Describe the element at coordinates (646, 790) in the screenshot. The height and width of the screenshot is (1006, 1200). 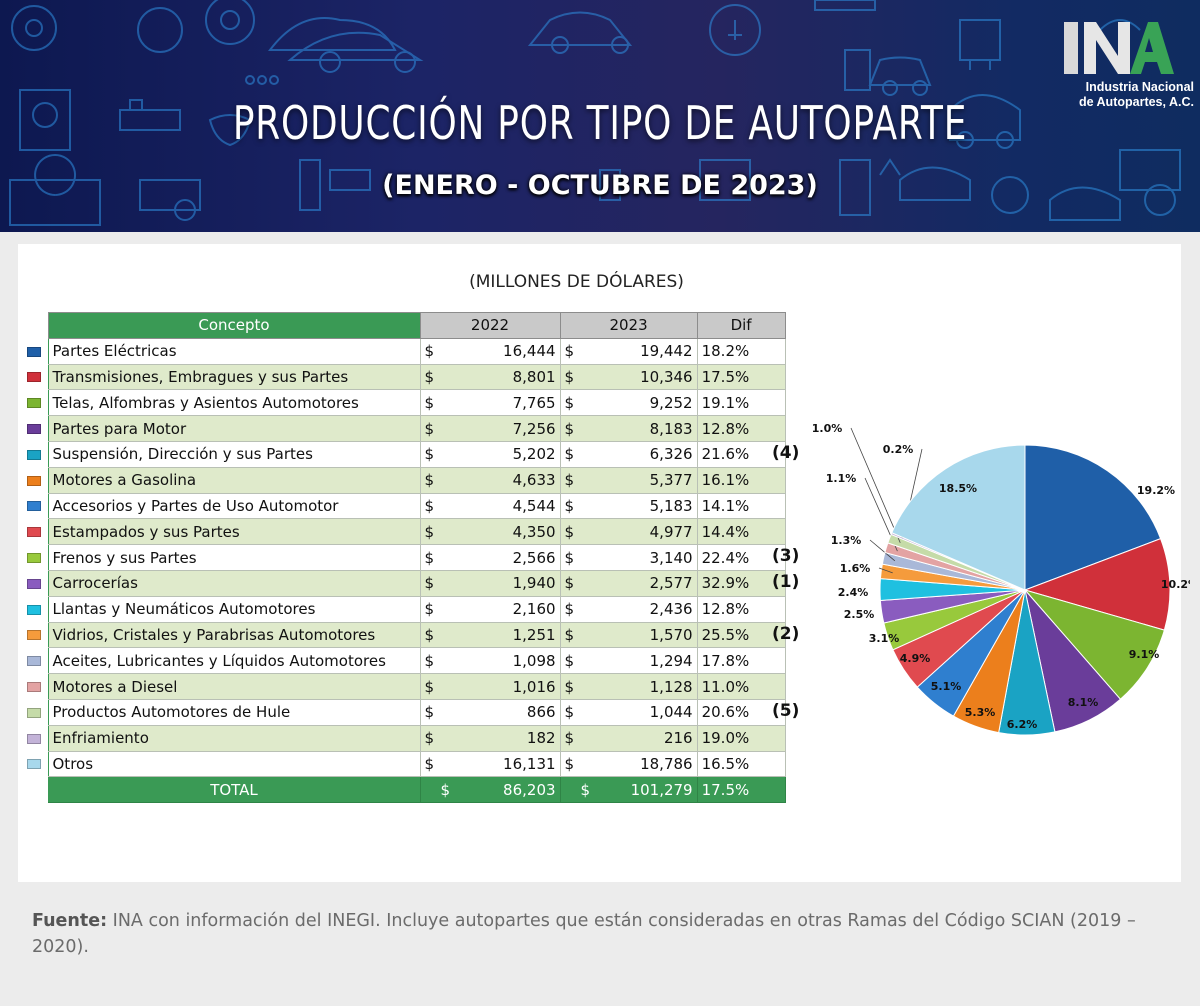
I see `cell-total-2023: 101,279` at that location.